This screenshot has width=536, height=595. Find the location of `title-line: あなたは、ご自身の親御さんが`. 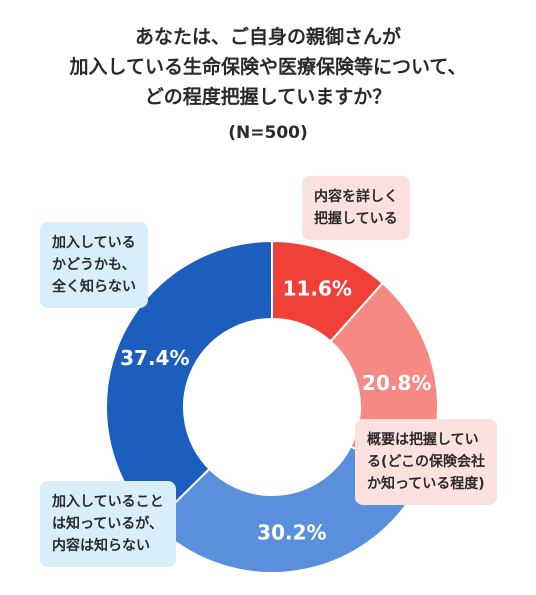

title-line: あなたは、ご自身の親御さんが is located at coordinates (267, 37).